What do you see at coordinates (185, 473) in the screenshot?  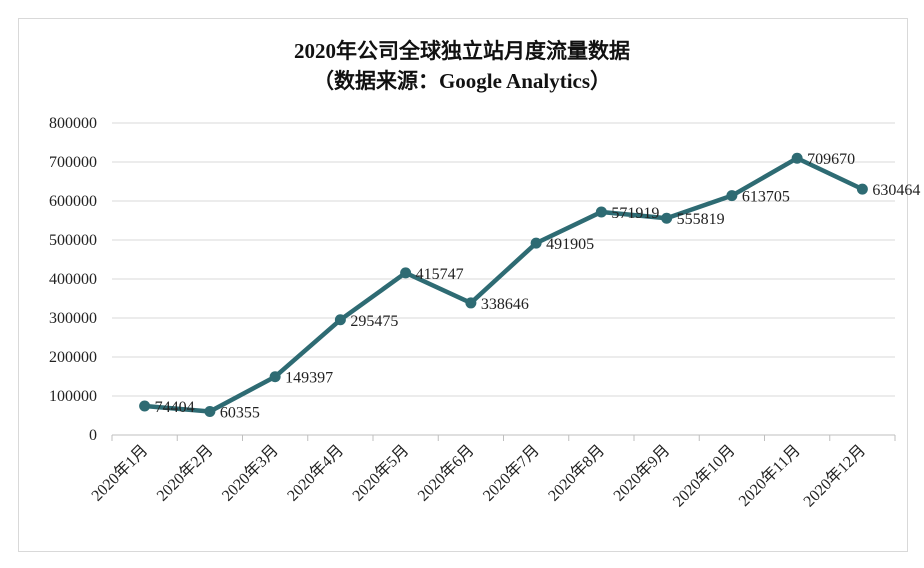 I see `x-tick-label: 2020年2月` at bounding box center [185, 473].